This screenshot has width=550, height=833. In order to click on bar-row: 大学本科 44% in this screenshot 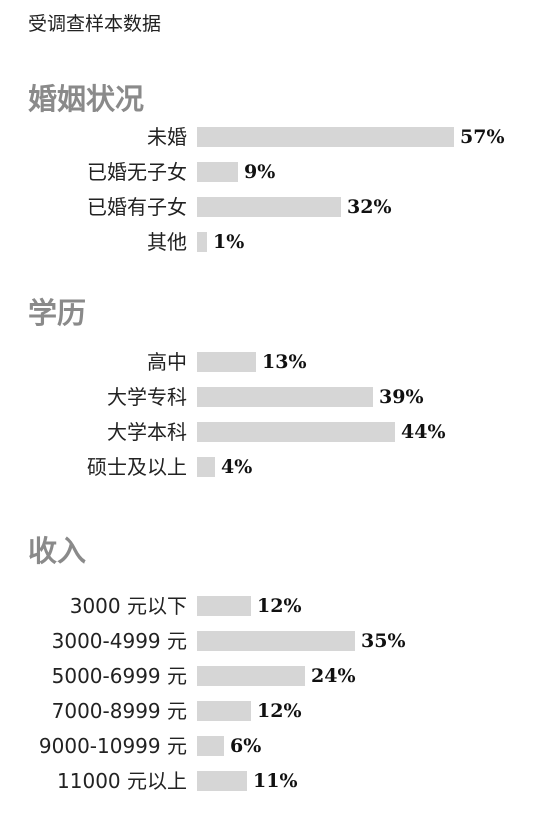, I will do `click(275, 432)`.